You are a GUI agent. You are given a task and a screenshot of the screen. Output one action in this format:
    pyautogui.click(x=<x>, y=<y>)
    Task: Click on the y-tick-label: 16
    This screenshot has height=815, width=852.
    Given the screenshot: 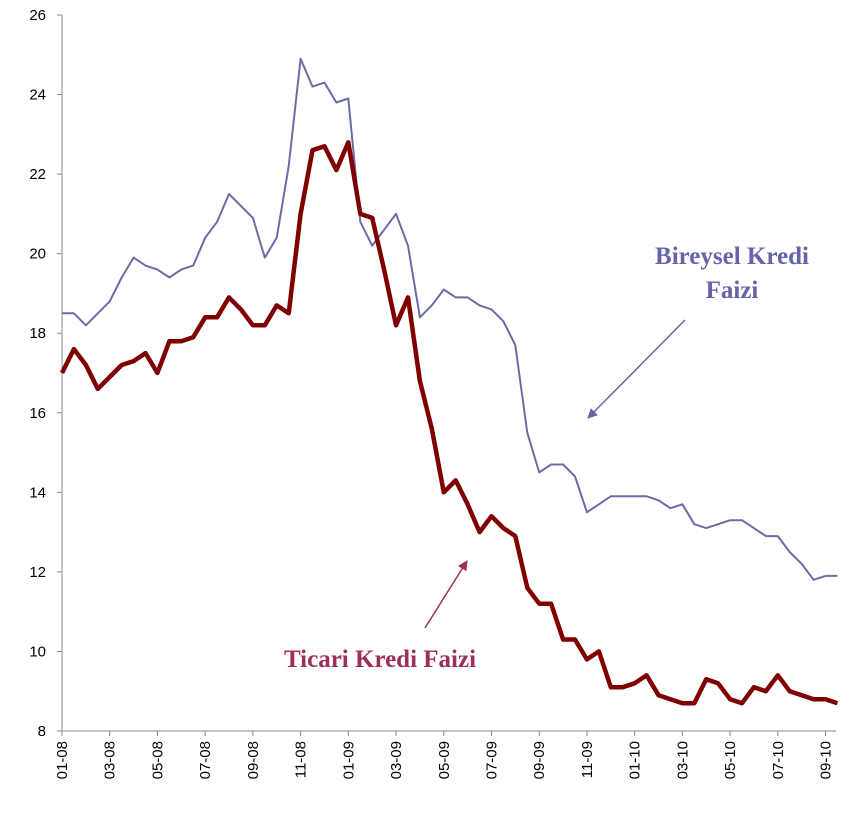 What is the action you would take?
    pyautogui.click(x=37, y=413)
    